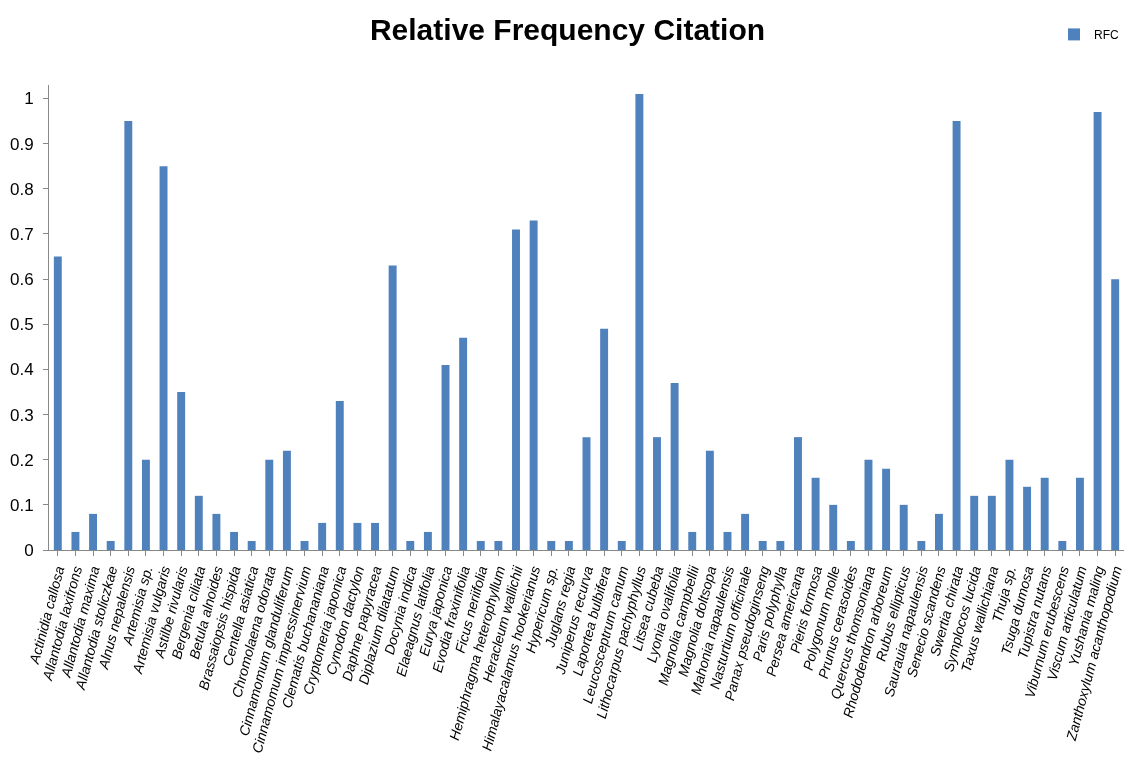 The height and width of the screenshot is (765, 1135). Describe the element at coordinates (29, 550) in the screenshot. I see `y-tick-label: 0` at that location.